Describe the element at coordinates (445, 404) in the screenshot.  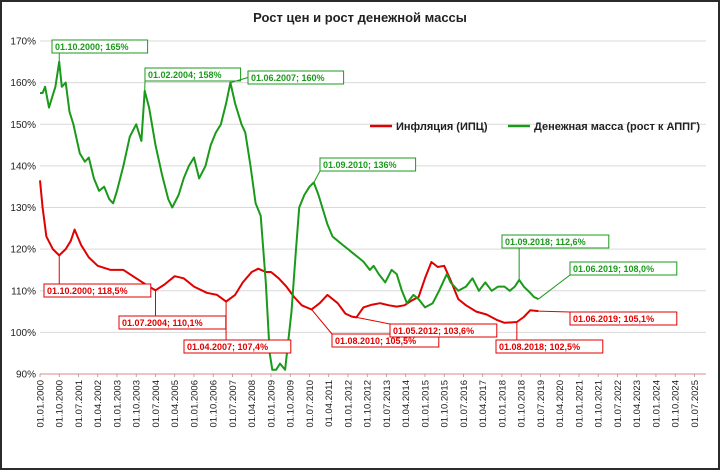
I see `x-tick-label: 01.10.2015` at that location.